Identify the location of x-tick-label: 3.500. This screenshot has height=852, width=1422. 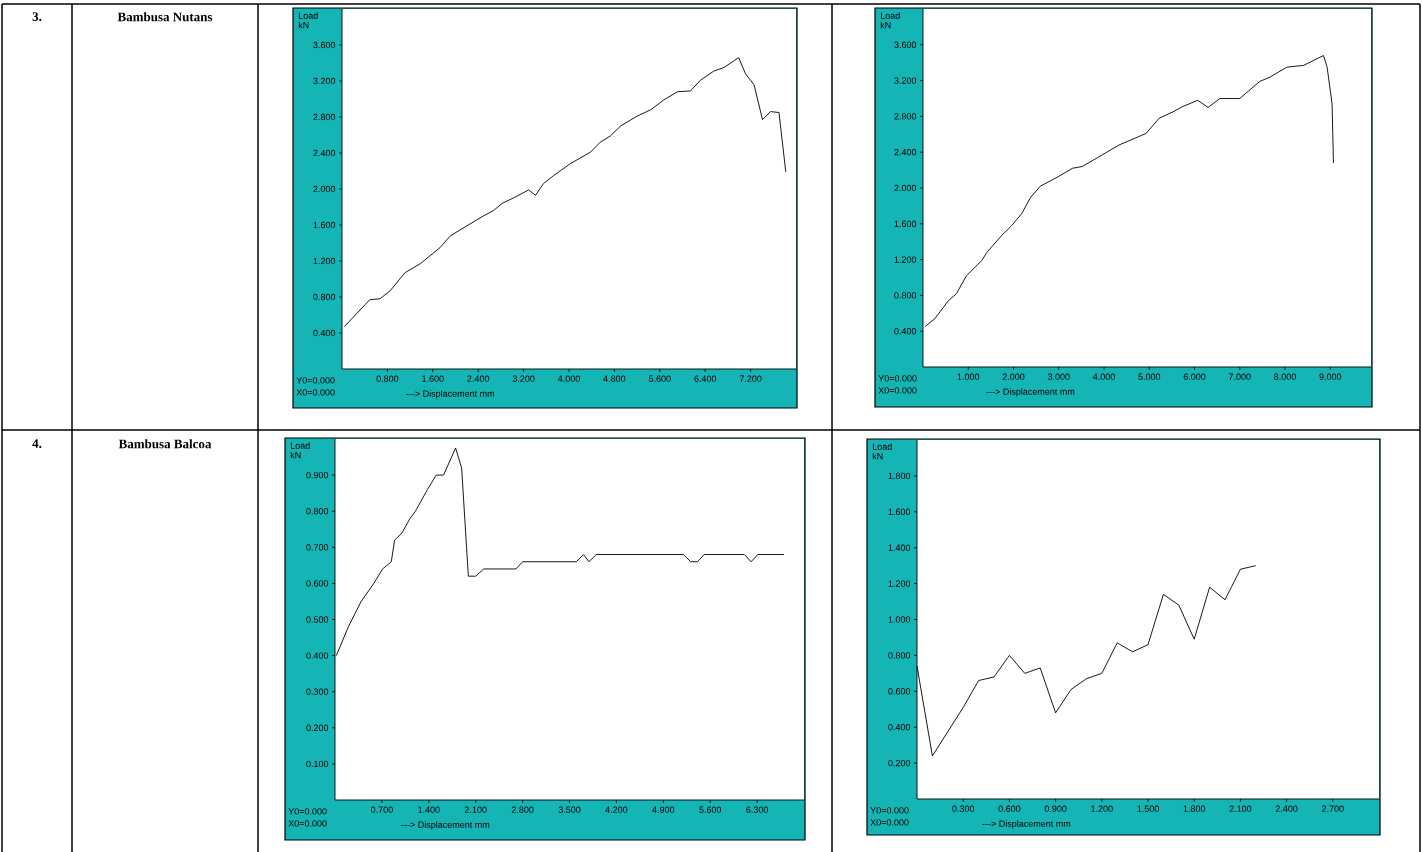
(569, 809).